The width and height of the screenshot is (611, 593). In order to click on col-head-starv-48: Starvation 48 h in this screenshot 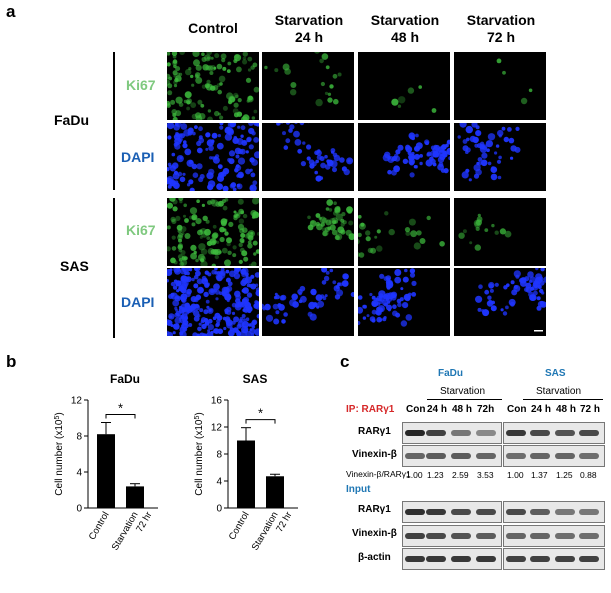, I will do `click(405, 28)`.